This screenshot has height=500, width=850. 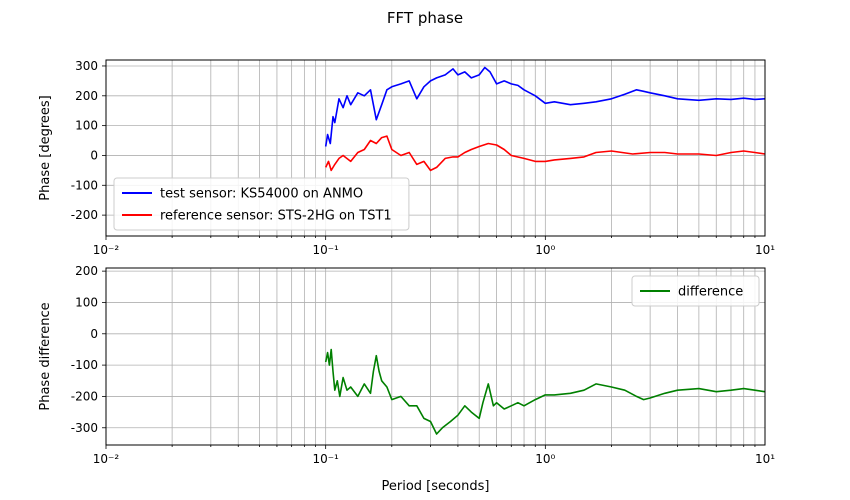 What do you see at coordinates (86, 66) in the screenshot?
I see `y-tick-label: 300` at bounding box center [86, 66].